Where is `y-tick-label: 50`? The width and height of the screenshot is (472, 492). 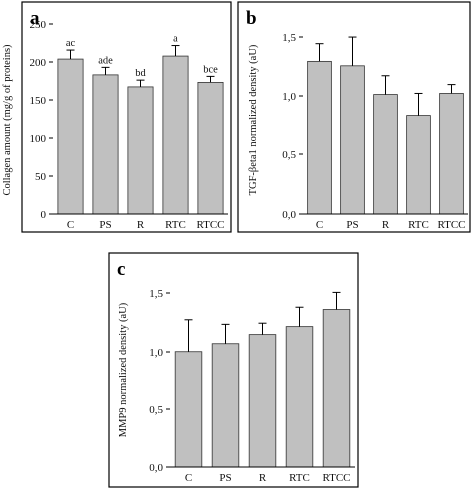
y-tick-label: 50 is located at coordinates (41, 177).